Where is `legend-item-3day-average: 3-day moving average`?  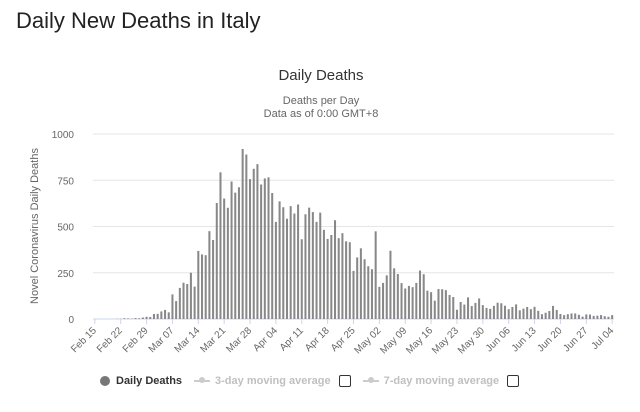 legend-item-3day-average: 3-day moving average is located at coordinates (272, 381).